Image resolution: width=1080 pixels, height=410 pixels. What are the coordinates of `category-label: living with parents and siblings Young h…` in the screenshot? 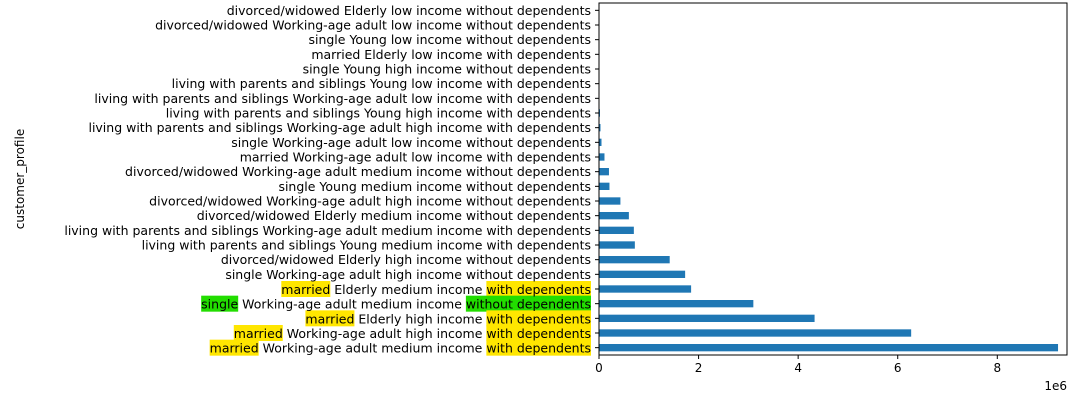 It's located at (378, 113).